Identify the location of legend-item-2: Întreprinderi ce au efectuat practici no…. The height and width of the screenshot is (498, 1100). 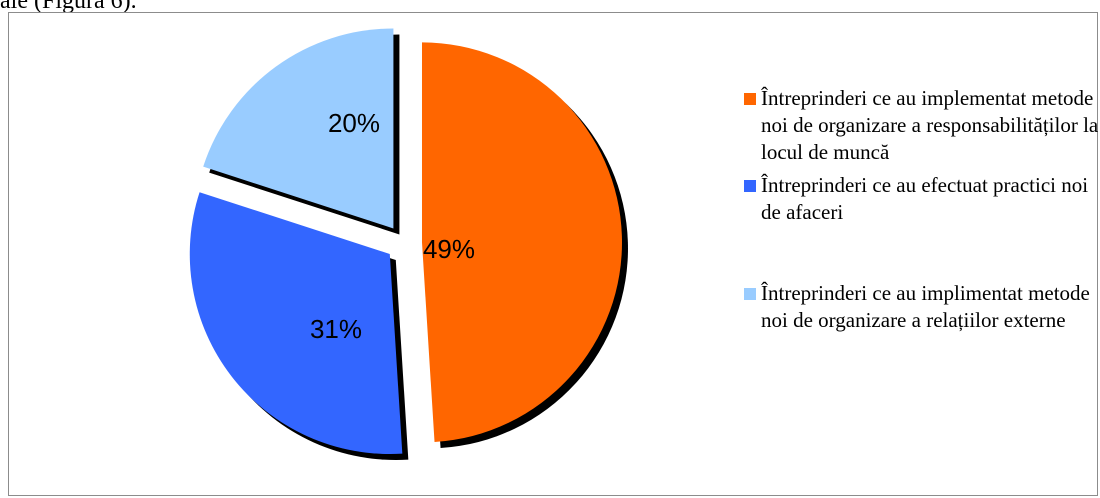
(922, 199).